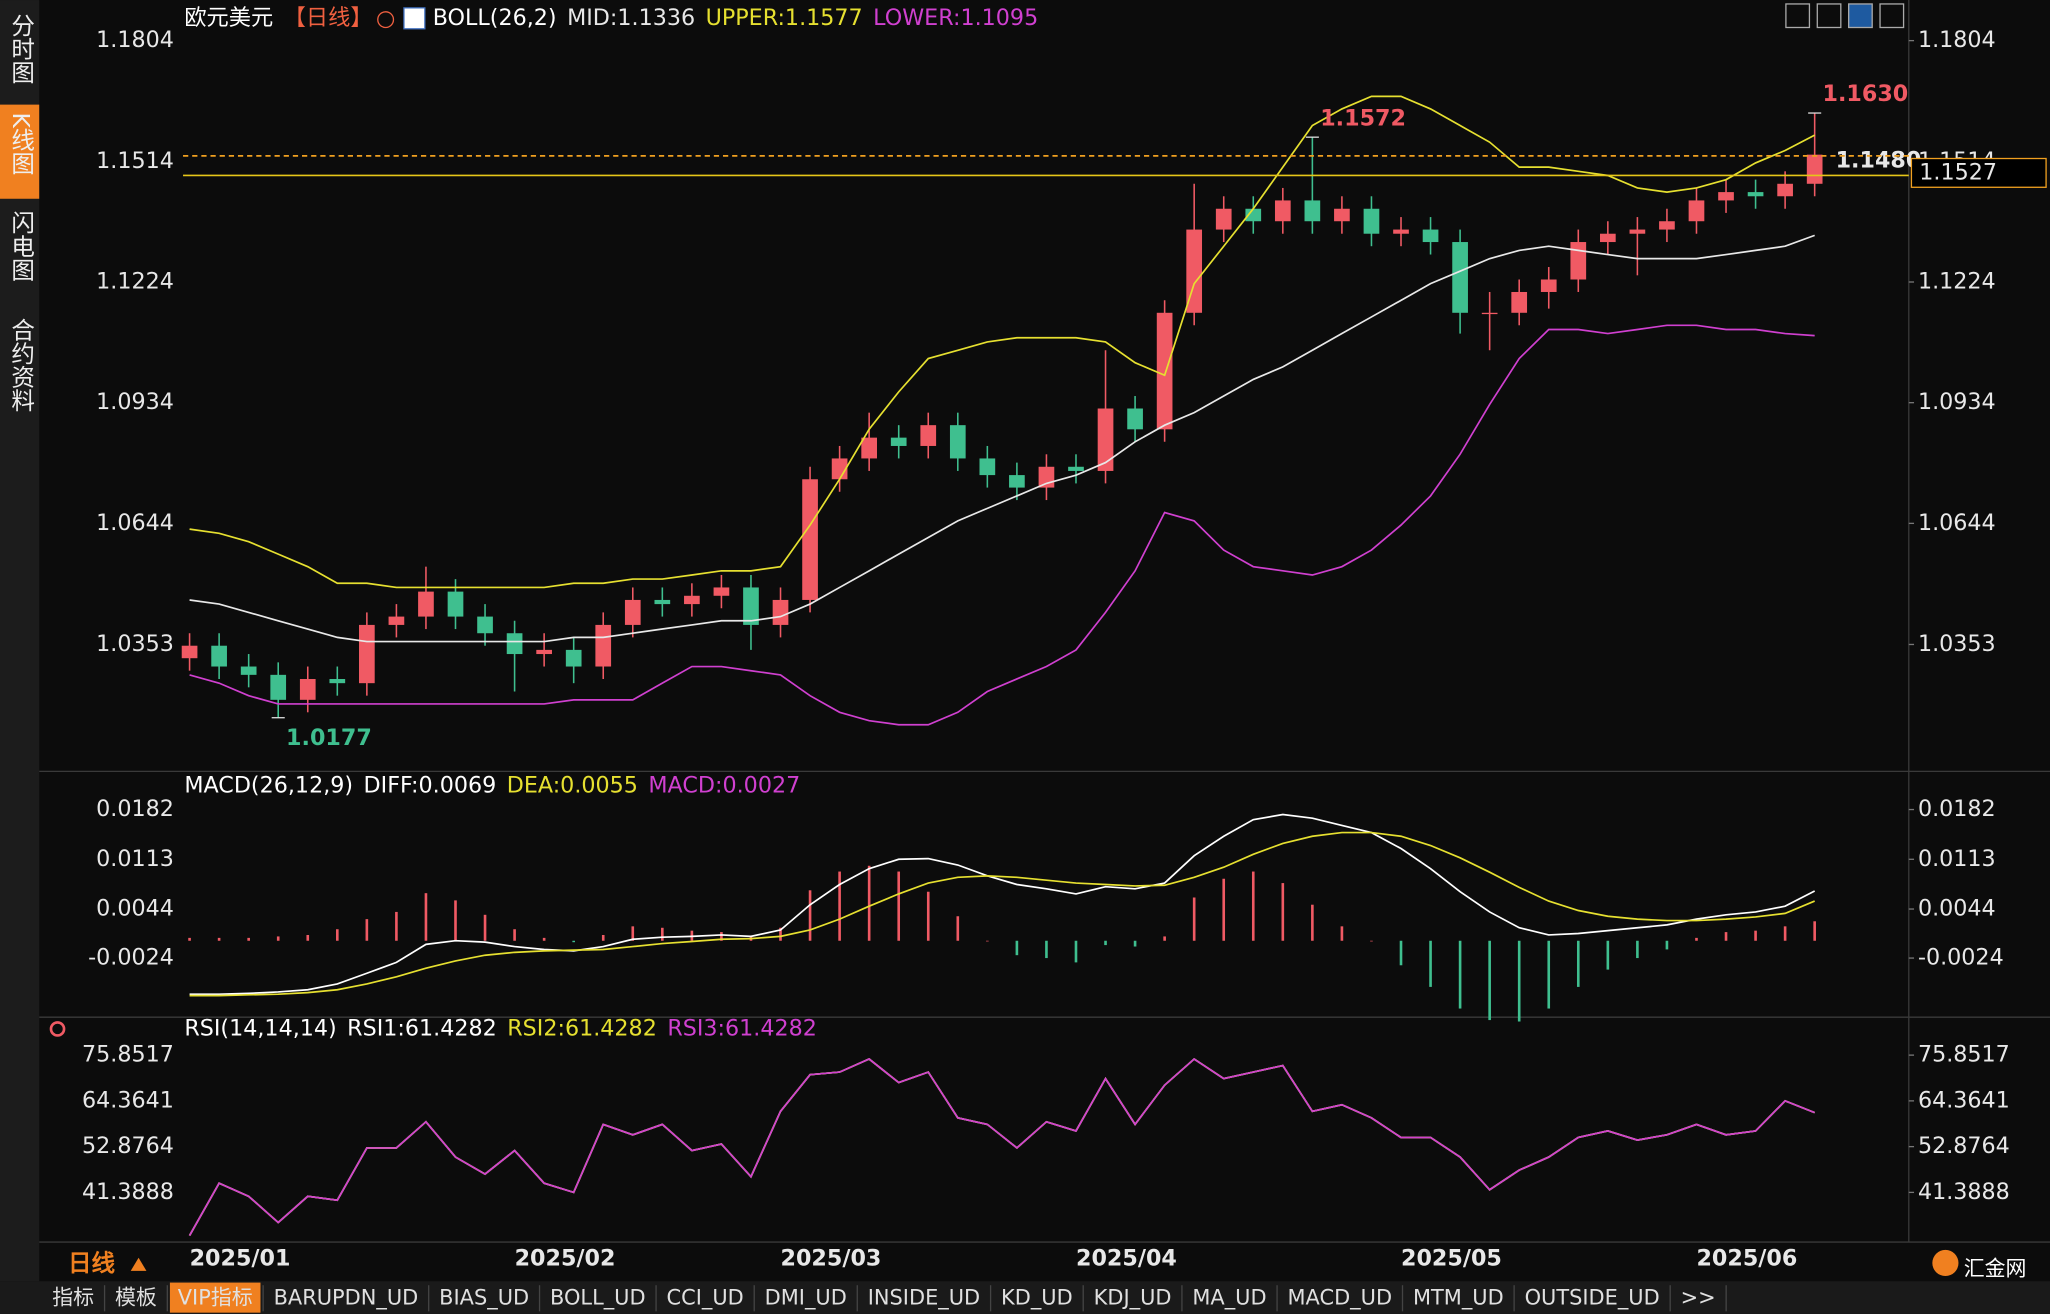 The image size is (2050, 1314). I want to click on tab-label: VIP指标, so click(215, 1297).